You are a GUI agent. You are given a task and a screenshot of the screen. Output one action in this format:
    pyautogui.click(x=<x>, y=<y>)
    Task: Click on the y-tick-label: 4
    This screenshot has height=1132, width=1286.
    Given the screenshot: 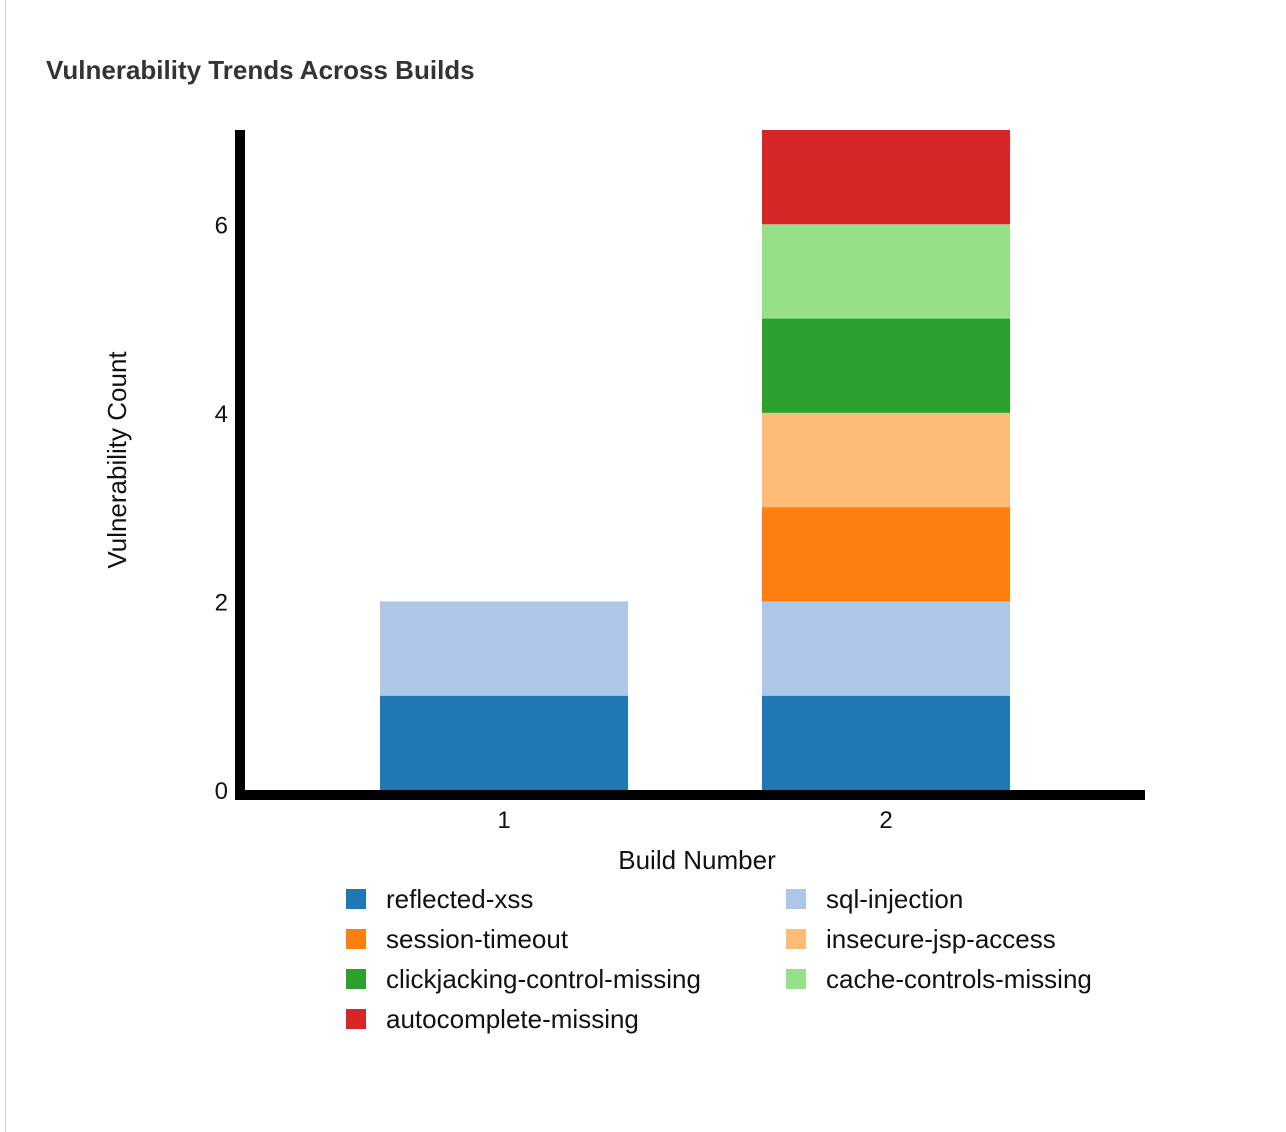 What is the action you would take?
    pyautogui.click(x=221, y=414)
    